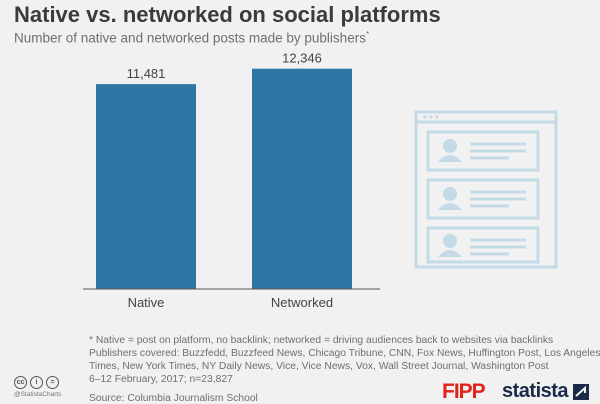 Image resolution: width=600 pixels, height=404 pixels. Describe the element at coordinates (302, 58) in the screenshot. I see `value-label-networked: 12,346` at that location.